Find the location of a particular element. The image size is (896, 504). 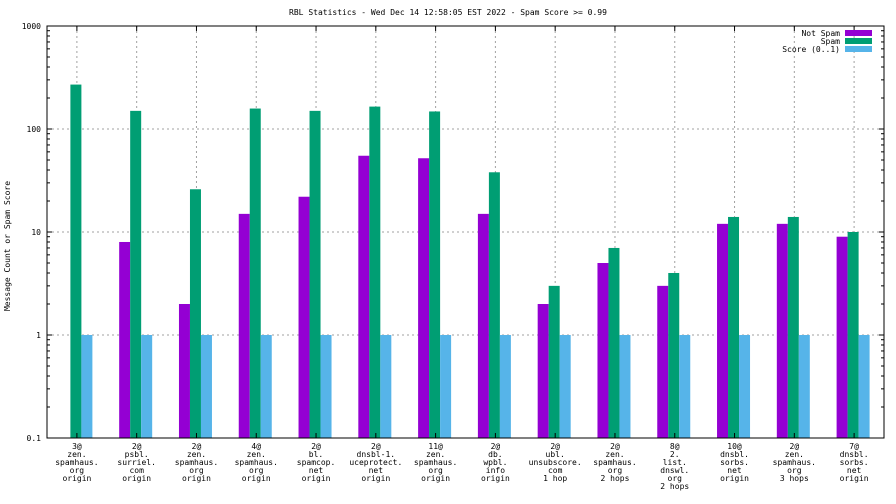

x-tick-label-line: 1 hop is located at coordinates (555, 478).